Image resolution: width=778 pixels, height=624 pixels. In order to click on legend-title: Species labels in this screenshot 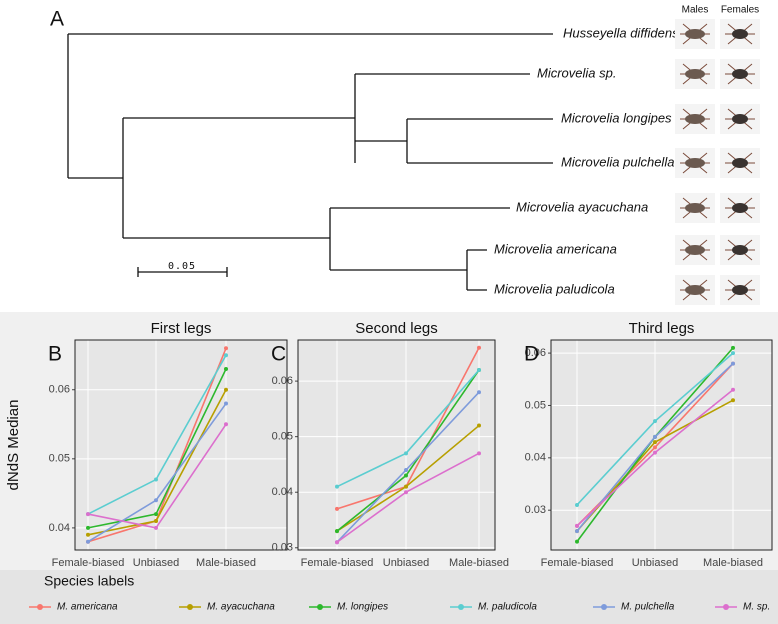, I will do `click(89, 581)`.